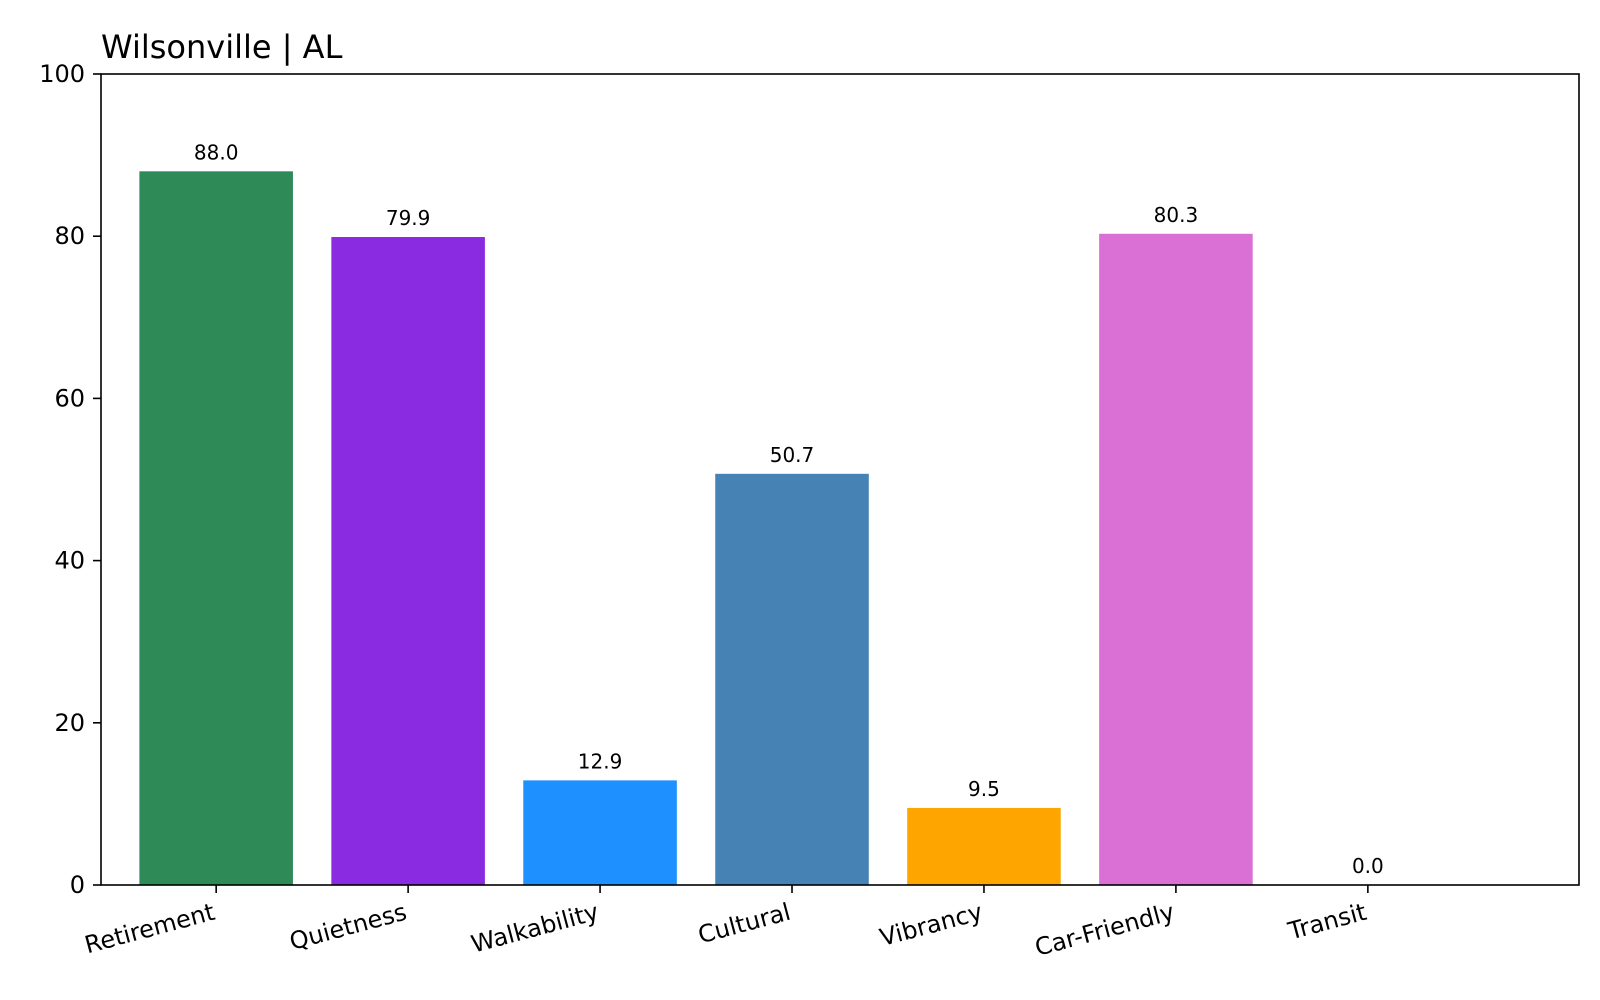 The width and height of the screenshot is (1600, 1000). What do you see at coordinates (408, 218) in the screenshot?
I see `bar-value-label-quietness: 79.9` at bounding box center [408, 218].